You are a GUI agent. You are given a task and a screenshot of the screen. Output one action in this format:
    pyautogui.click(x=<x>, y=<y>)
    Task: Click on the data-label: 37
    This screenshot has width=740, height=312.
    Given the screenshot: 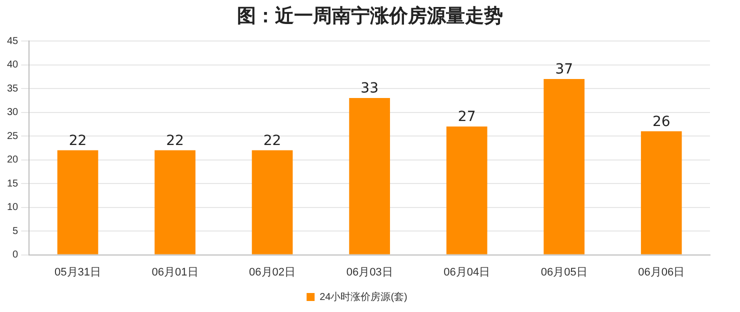 What is the action you would take?
    pyautogui.click(x=564, y=70)
    